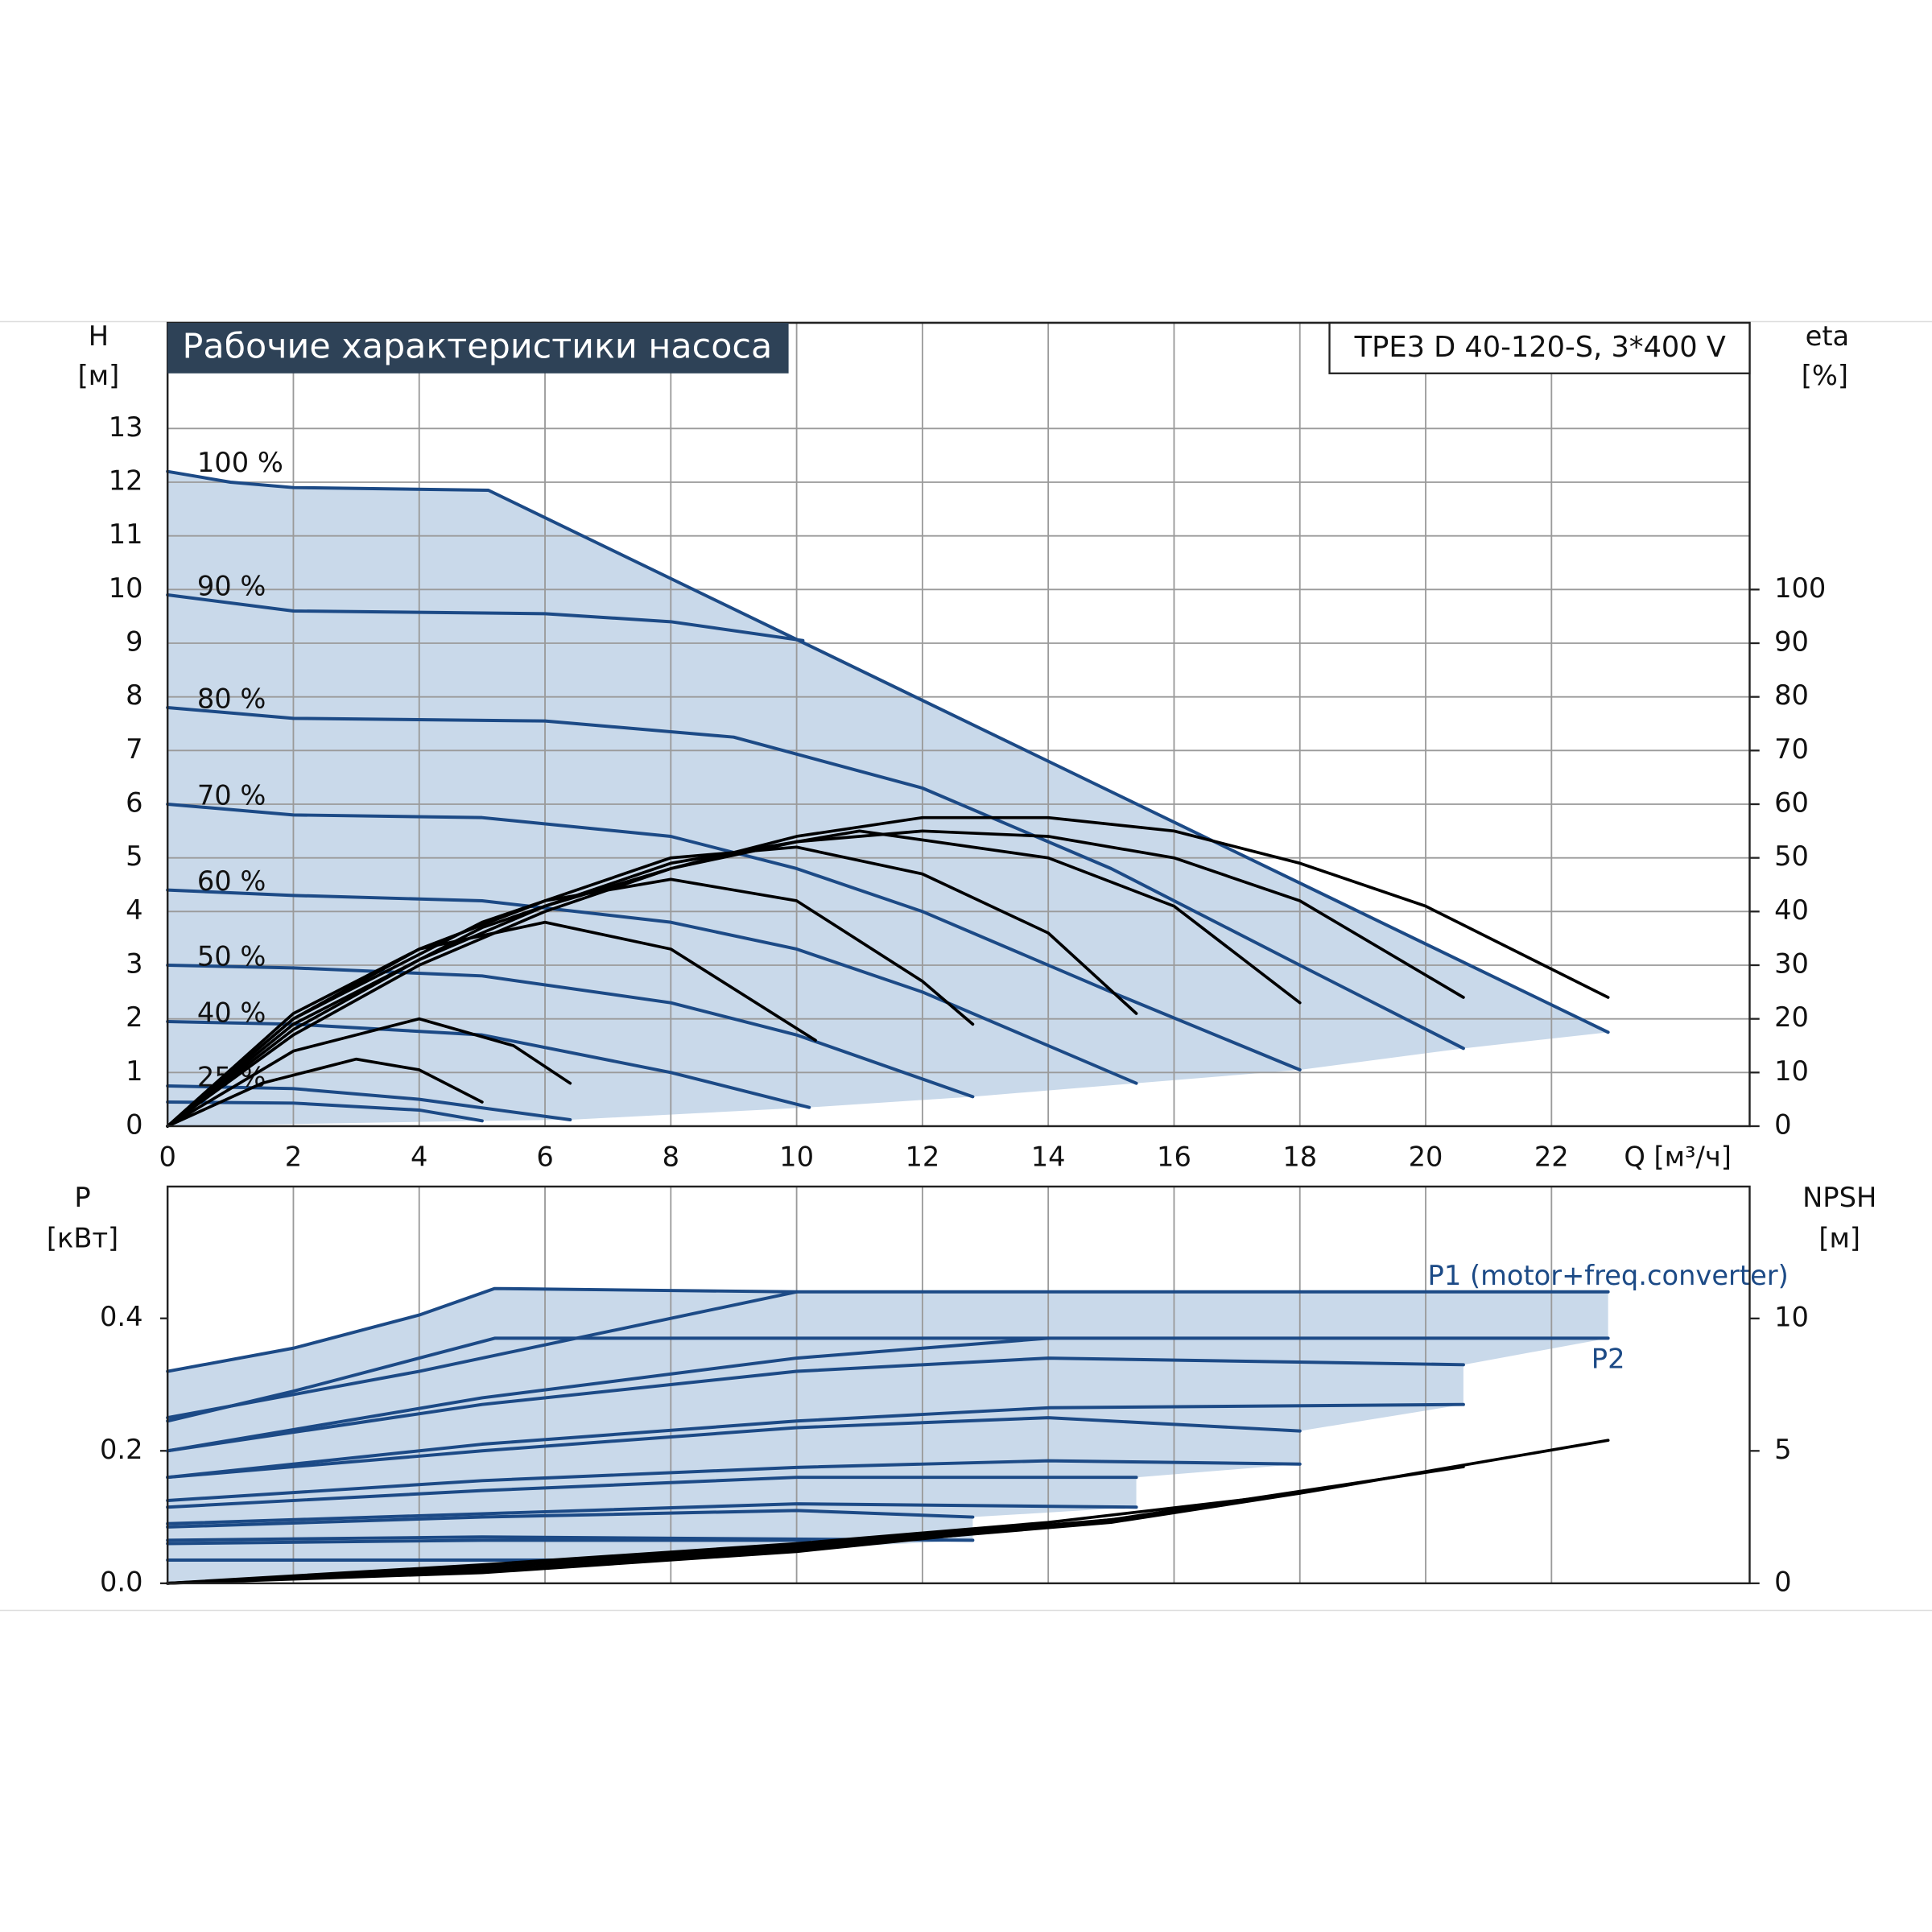 The image size is (1932, 1932). I want to click on y-tick-label: 0.0, so click(121, 1581).